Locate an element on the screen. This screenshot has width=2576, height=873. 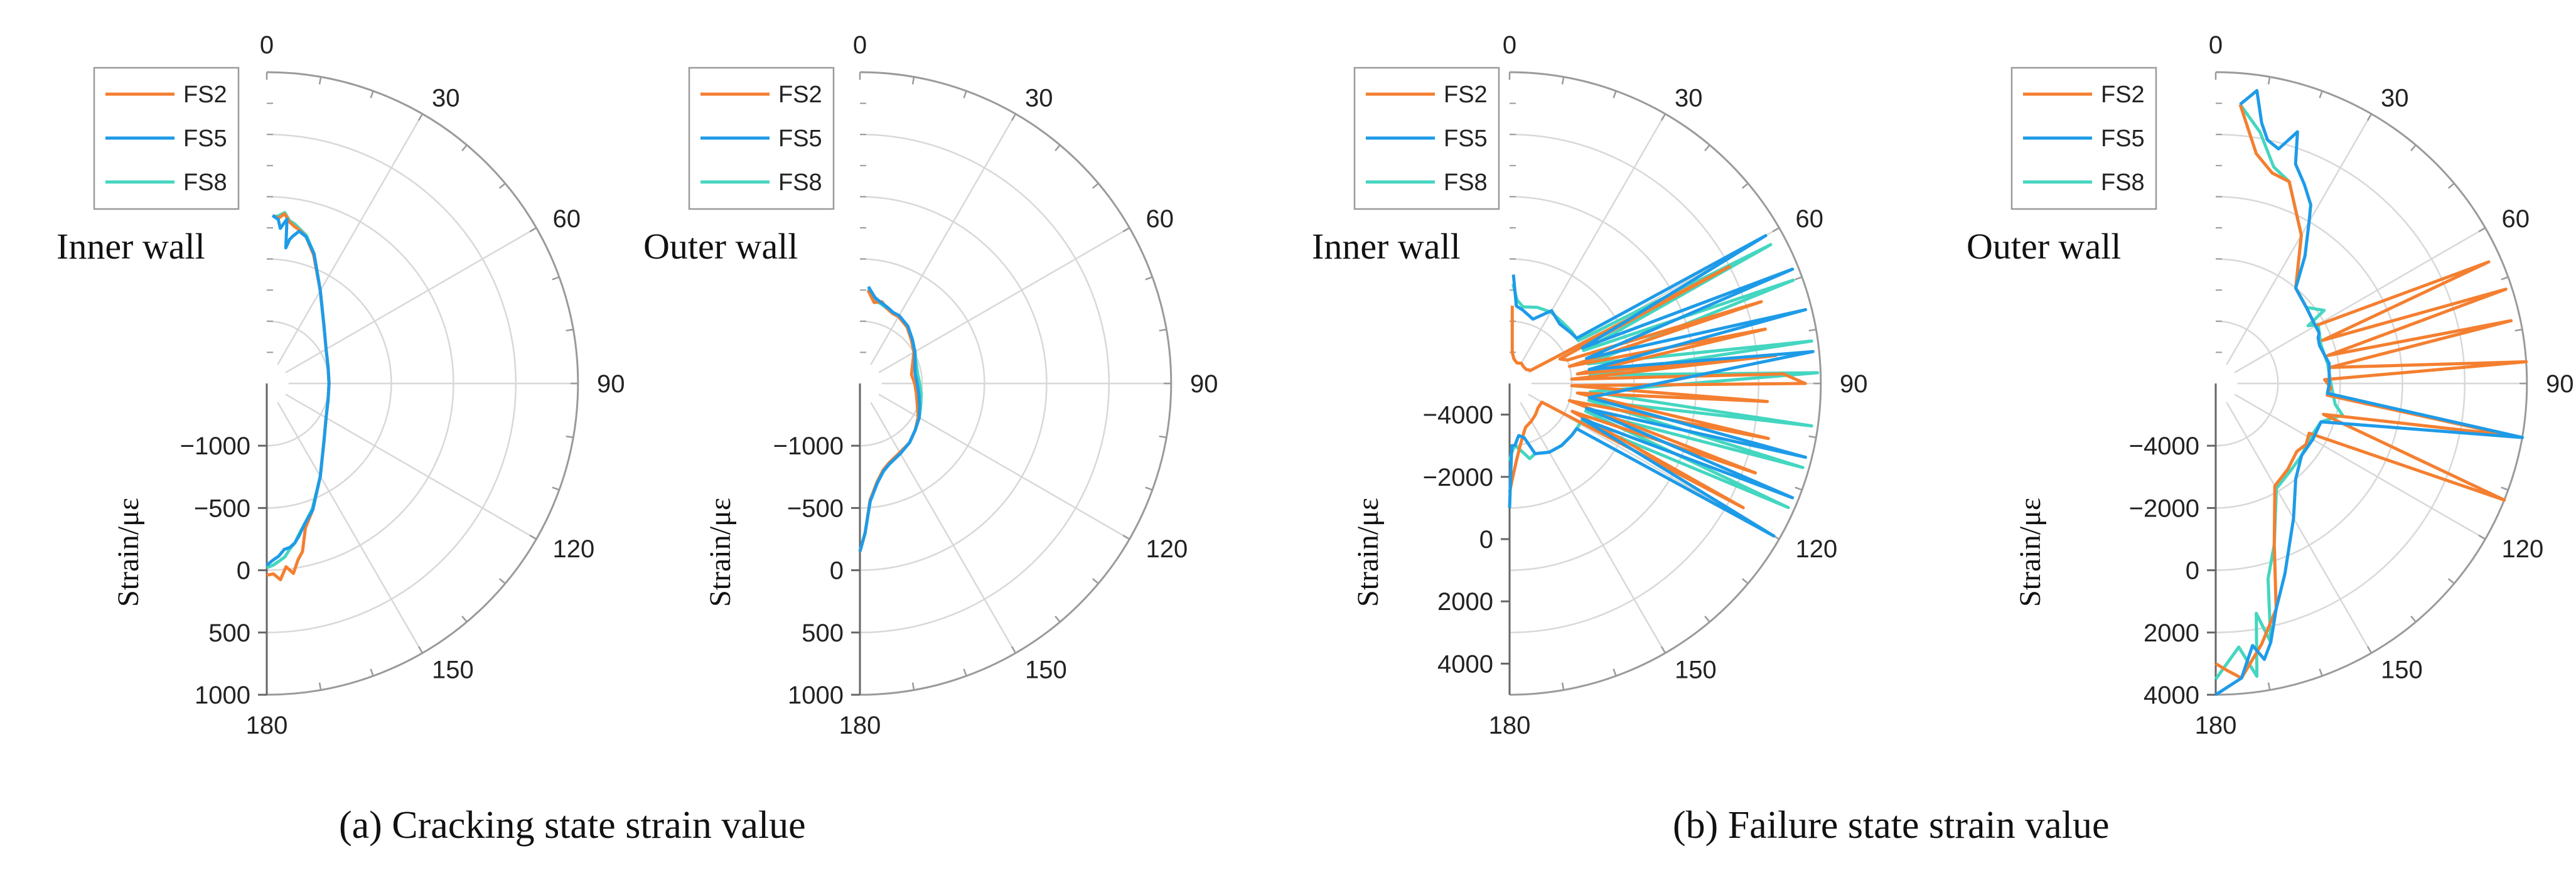
r-tick-label-0: −1000 is located at coordinates (808, 446).